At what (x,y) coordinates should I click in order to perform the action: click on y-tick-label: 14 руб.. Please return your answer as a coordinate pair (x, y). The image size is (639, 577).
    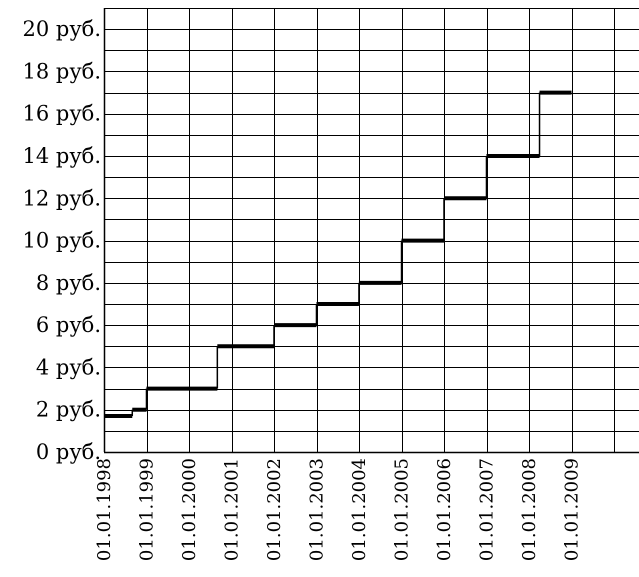
    Looking at the image, I should click on (61, 156).